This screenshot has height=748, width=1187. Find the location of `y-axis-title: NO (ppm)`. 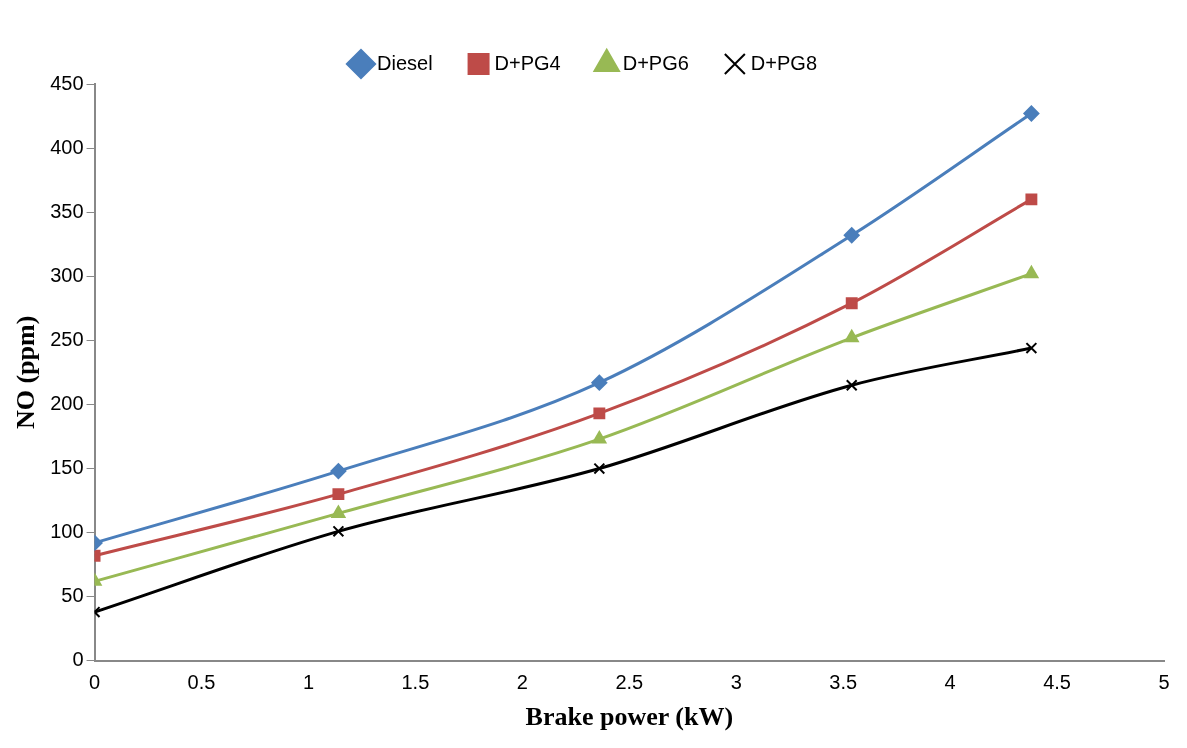

y-axis-title: NO (ppm) is located at coordinates (26, 372).